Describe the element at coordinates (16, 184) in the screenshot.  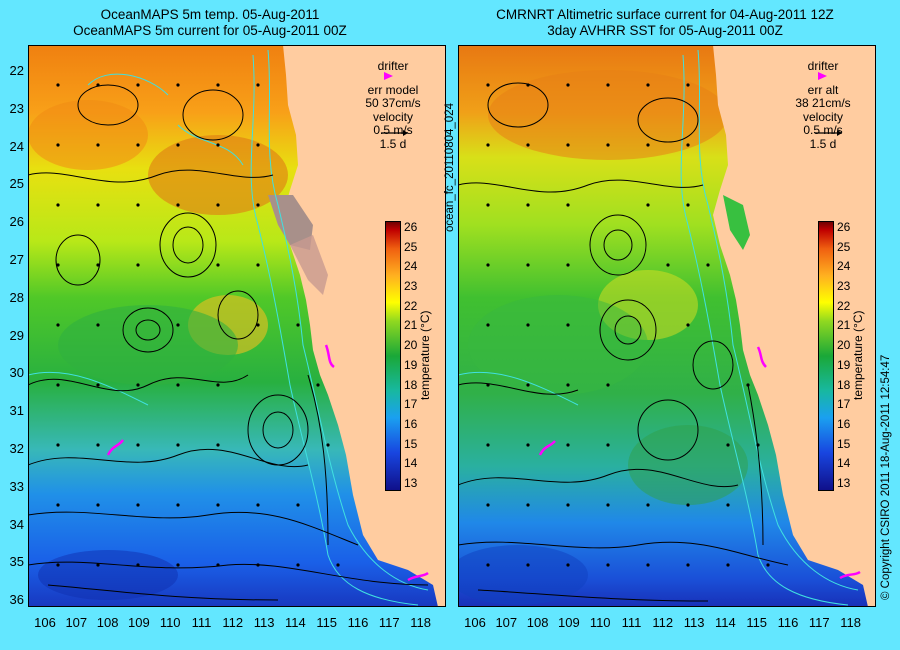
I see `lat-tick-label: 25` at that location.